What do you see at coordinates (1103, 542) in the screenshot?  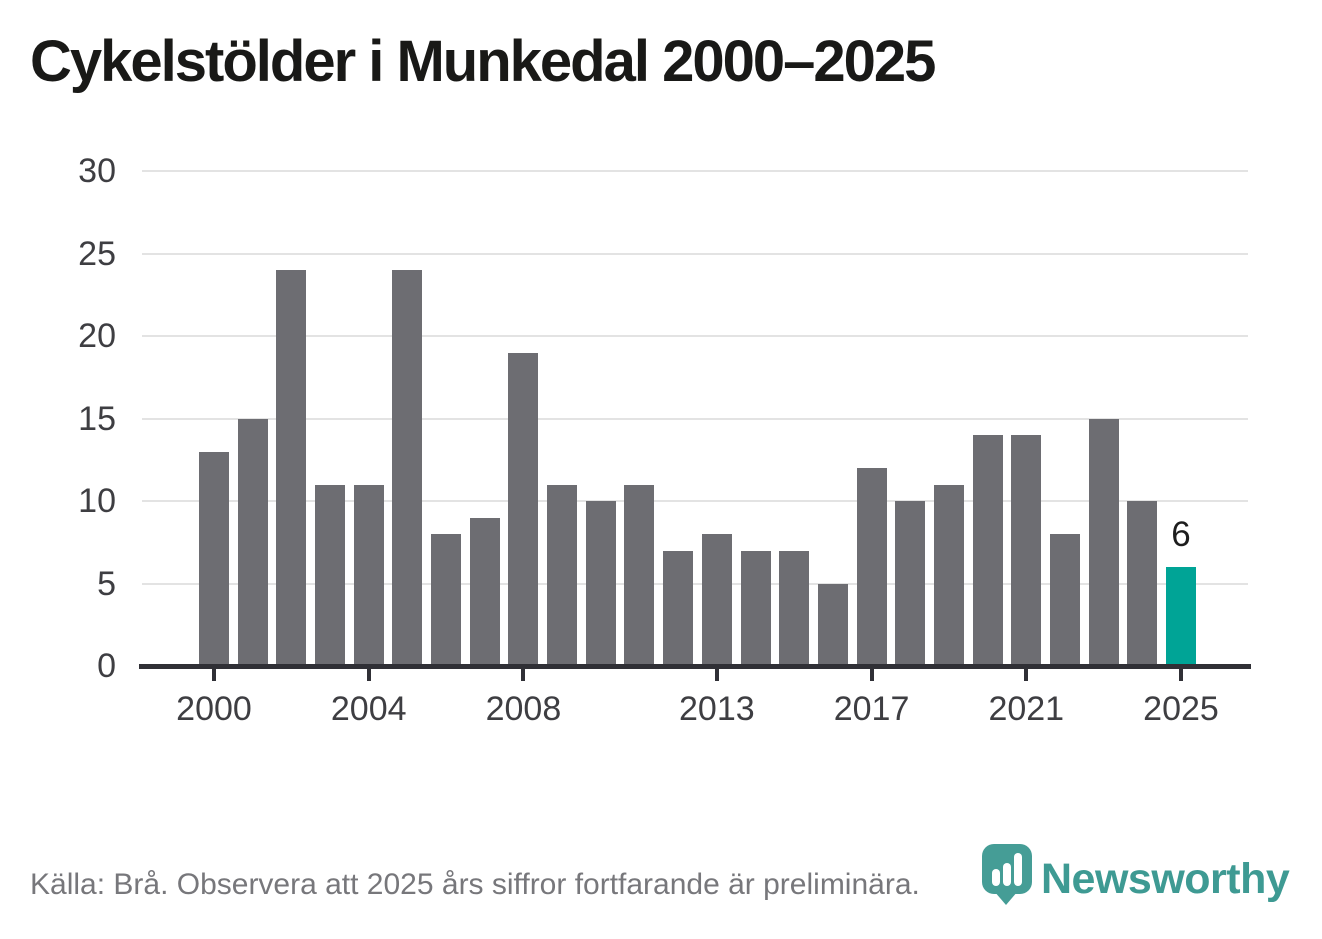 I see `bar-2023` at bounding box center [1103, 542].